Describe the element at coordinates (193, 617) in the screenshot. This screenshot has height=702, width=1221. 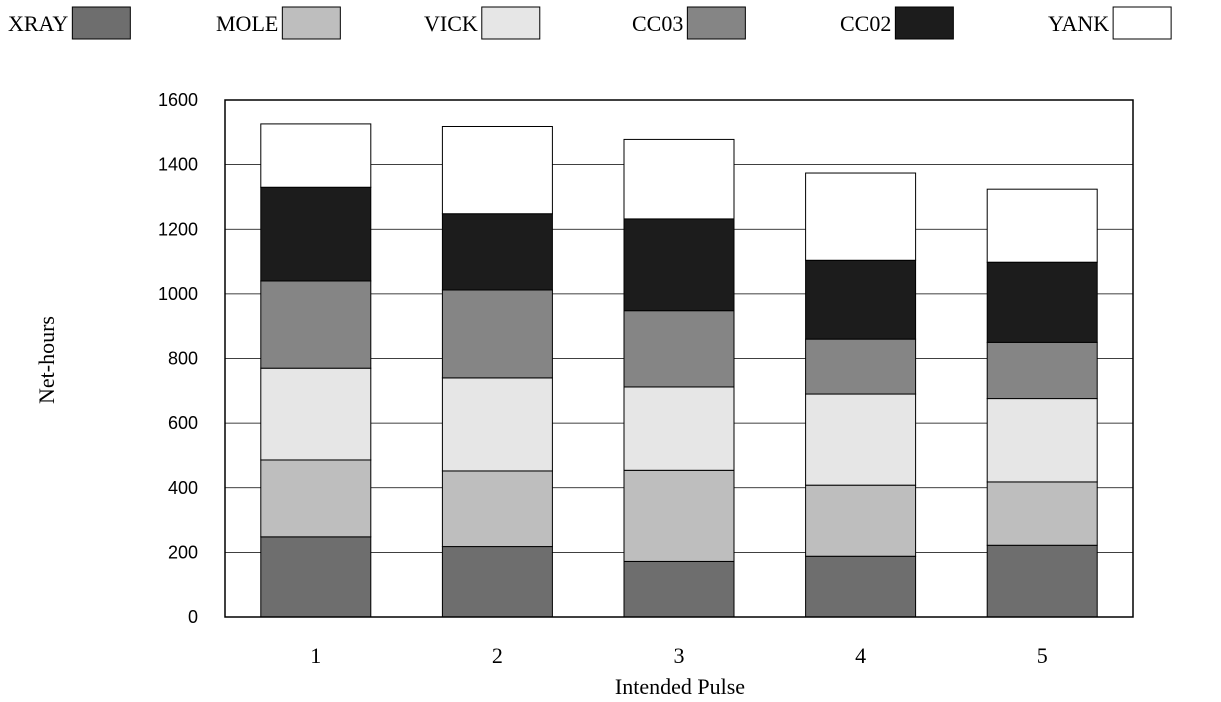
I see `y-tick-label: 0` at that location.